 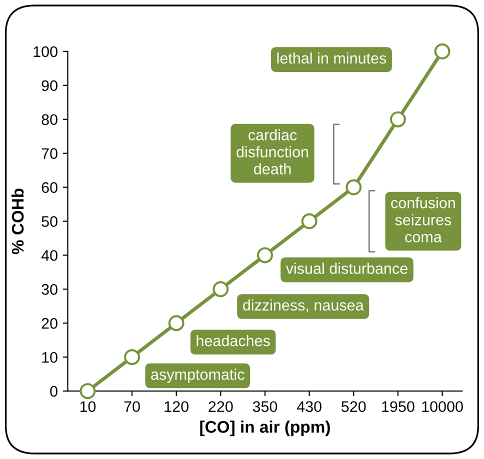 I want to click on x-tick-label: 350, so click(x=265, y=406).